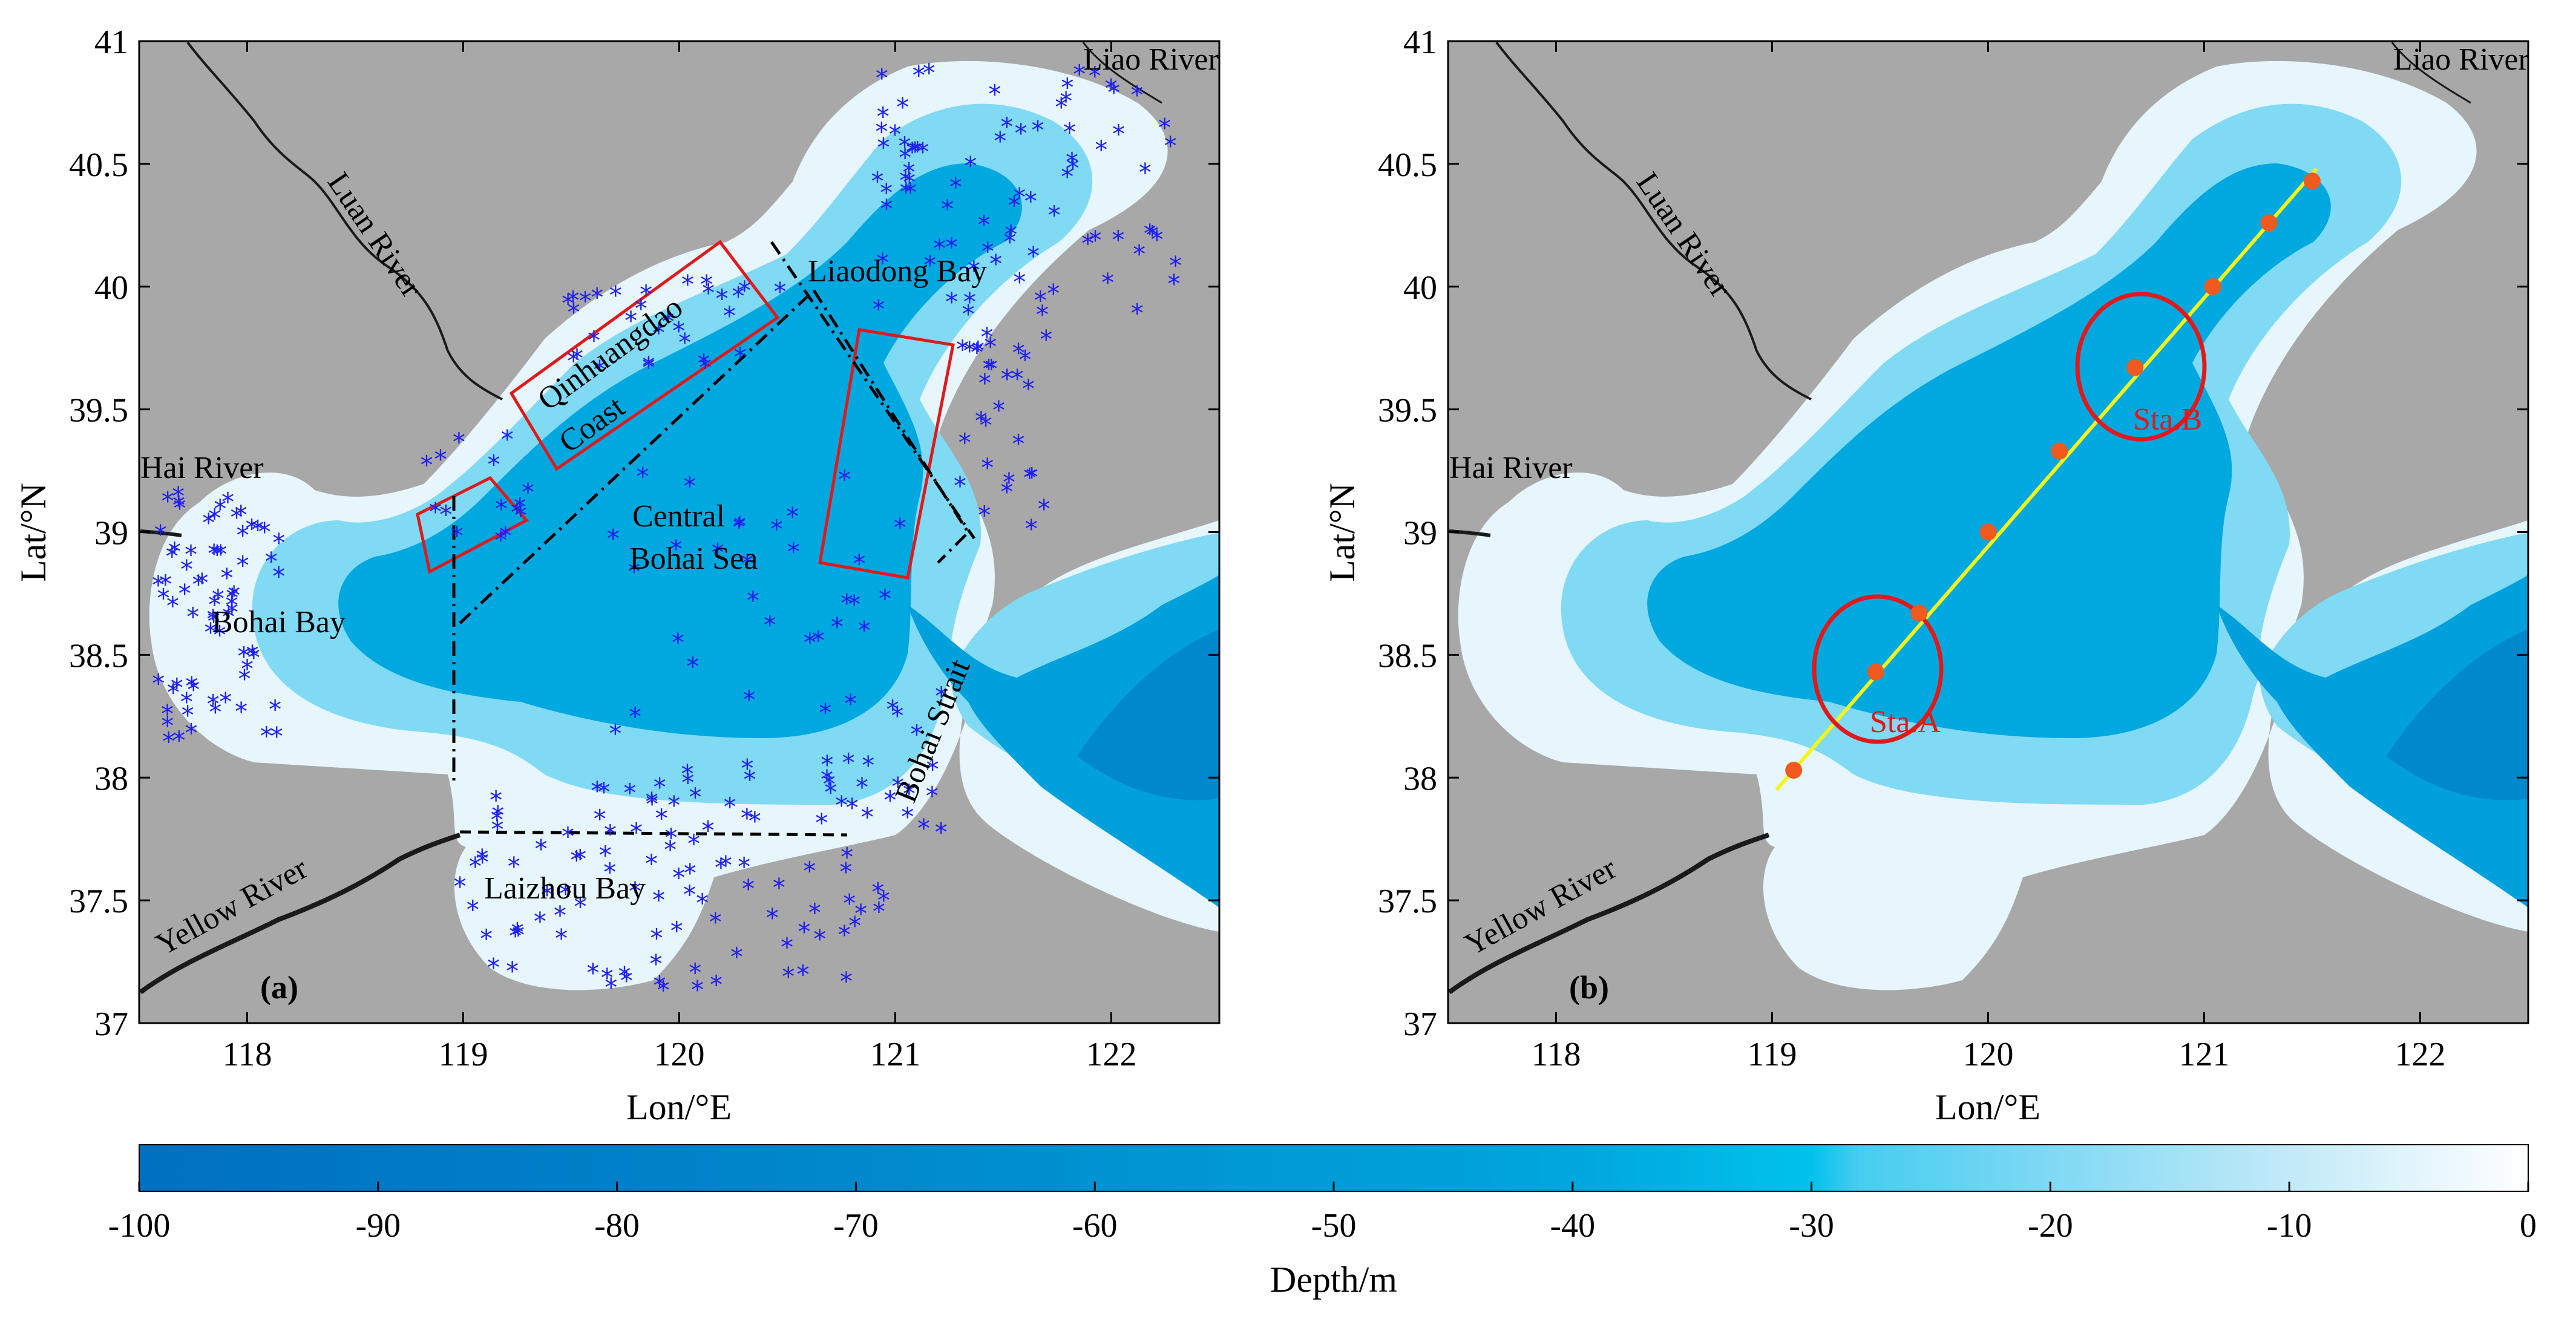  What do you see at coordinates (1334, 1226) in the screenshot?
I see `colorbar-tick-label: -50` at bounding box center [1334, 1226].